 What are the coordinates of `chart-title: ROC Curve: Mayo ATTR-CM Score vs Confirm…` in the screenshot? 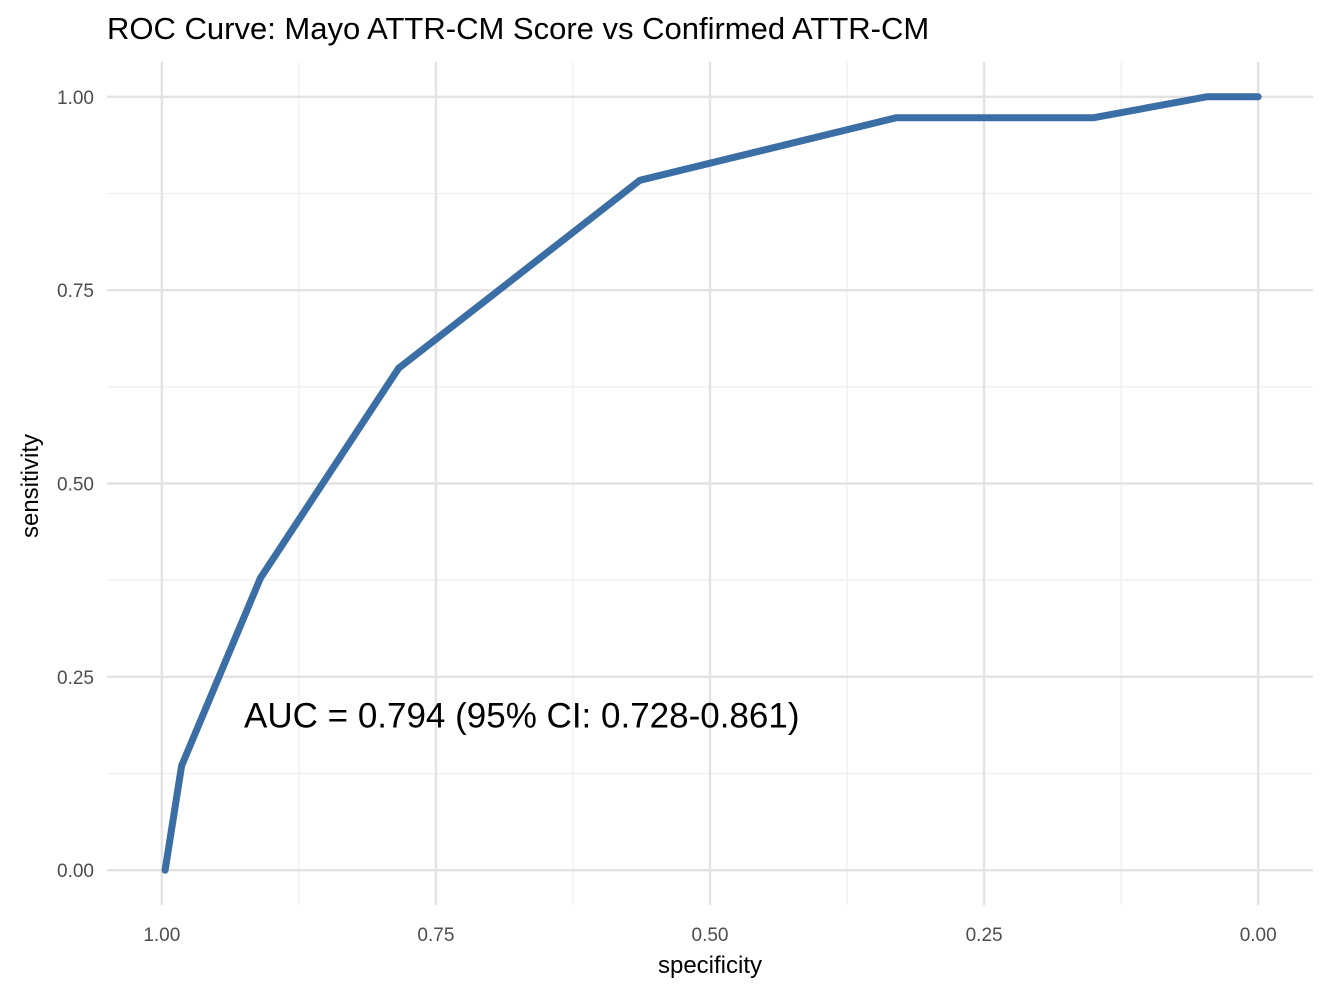 It's located at (518, 28).